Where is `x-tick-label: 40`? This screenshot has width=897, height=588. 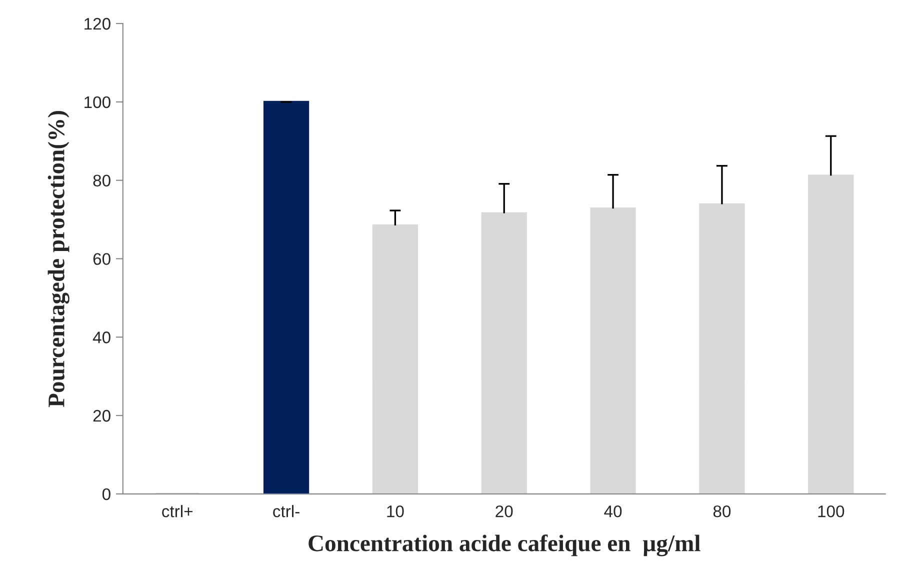
x-tick-label: 40 is located at coordinates (613, 511).